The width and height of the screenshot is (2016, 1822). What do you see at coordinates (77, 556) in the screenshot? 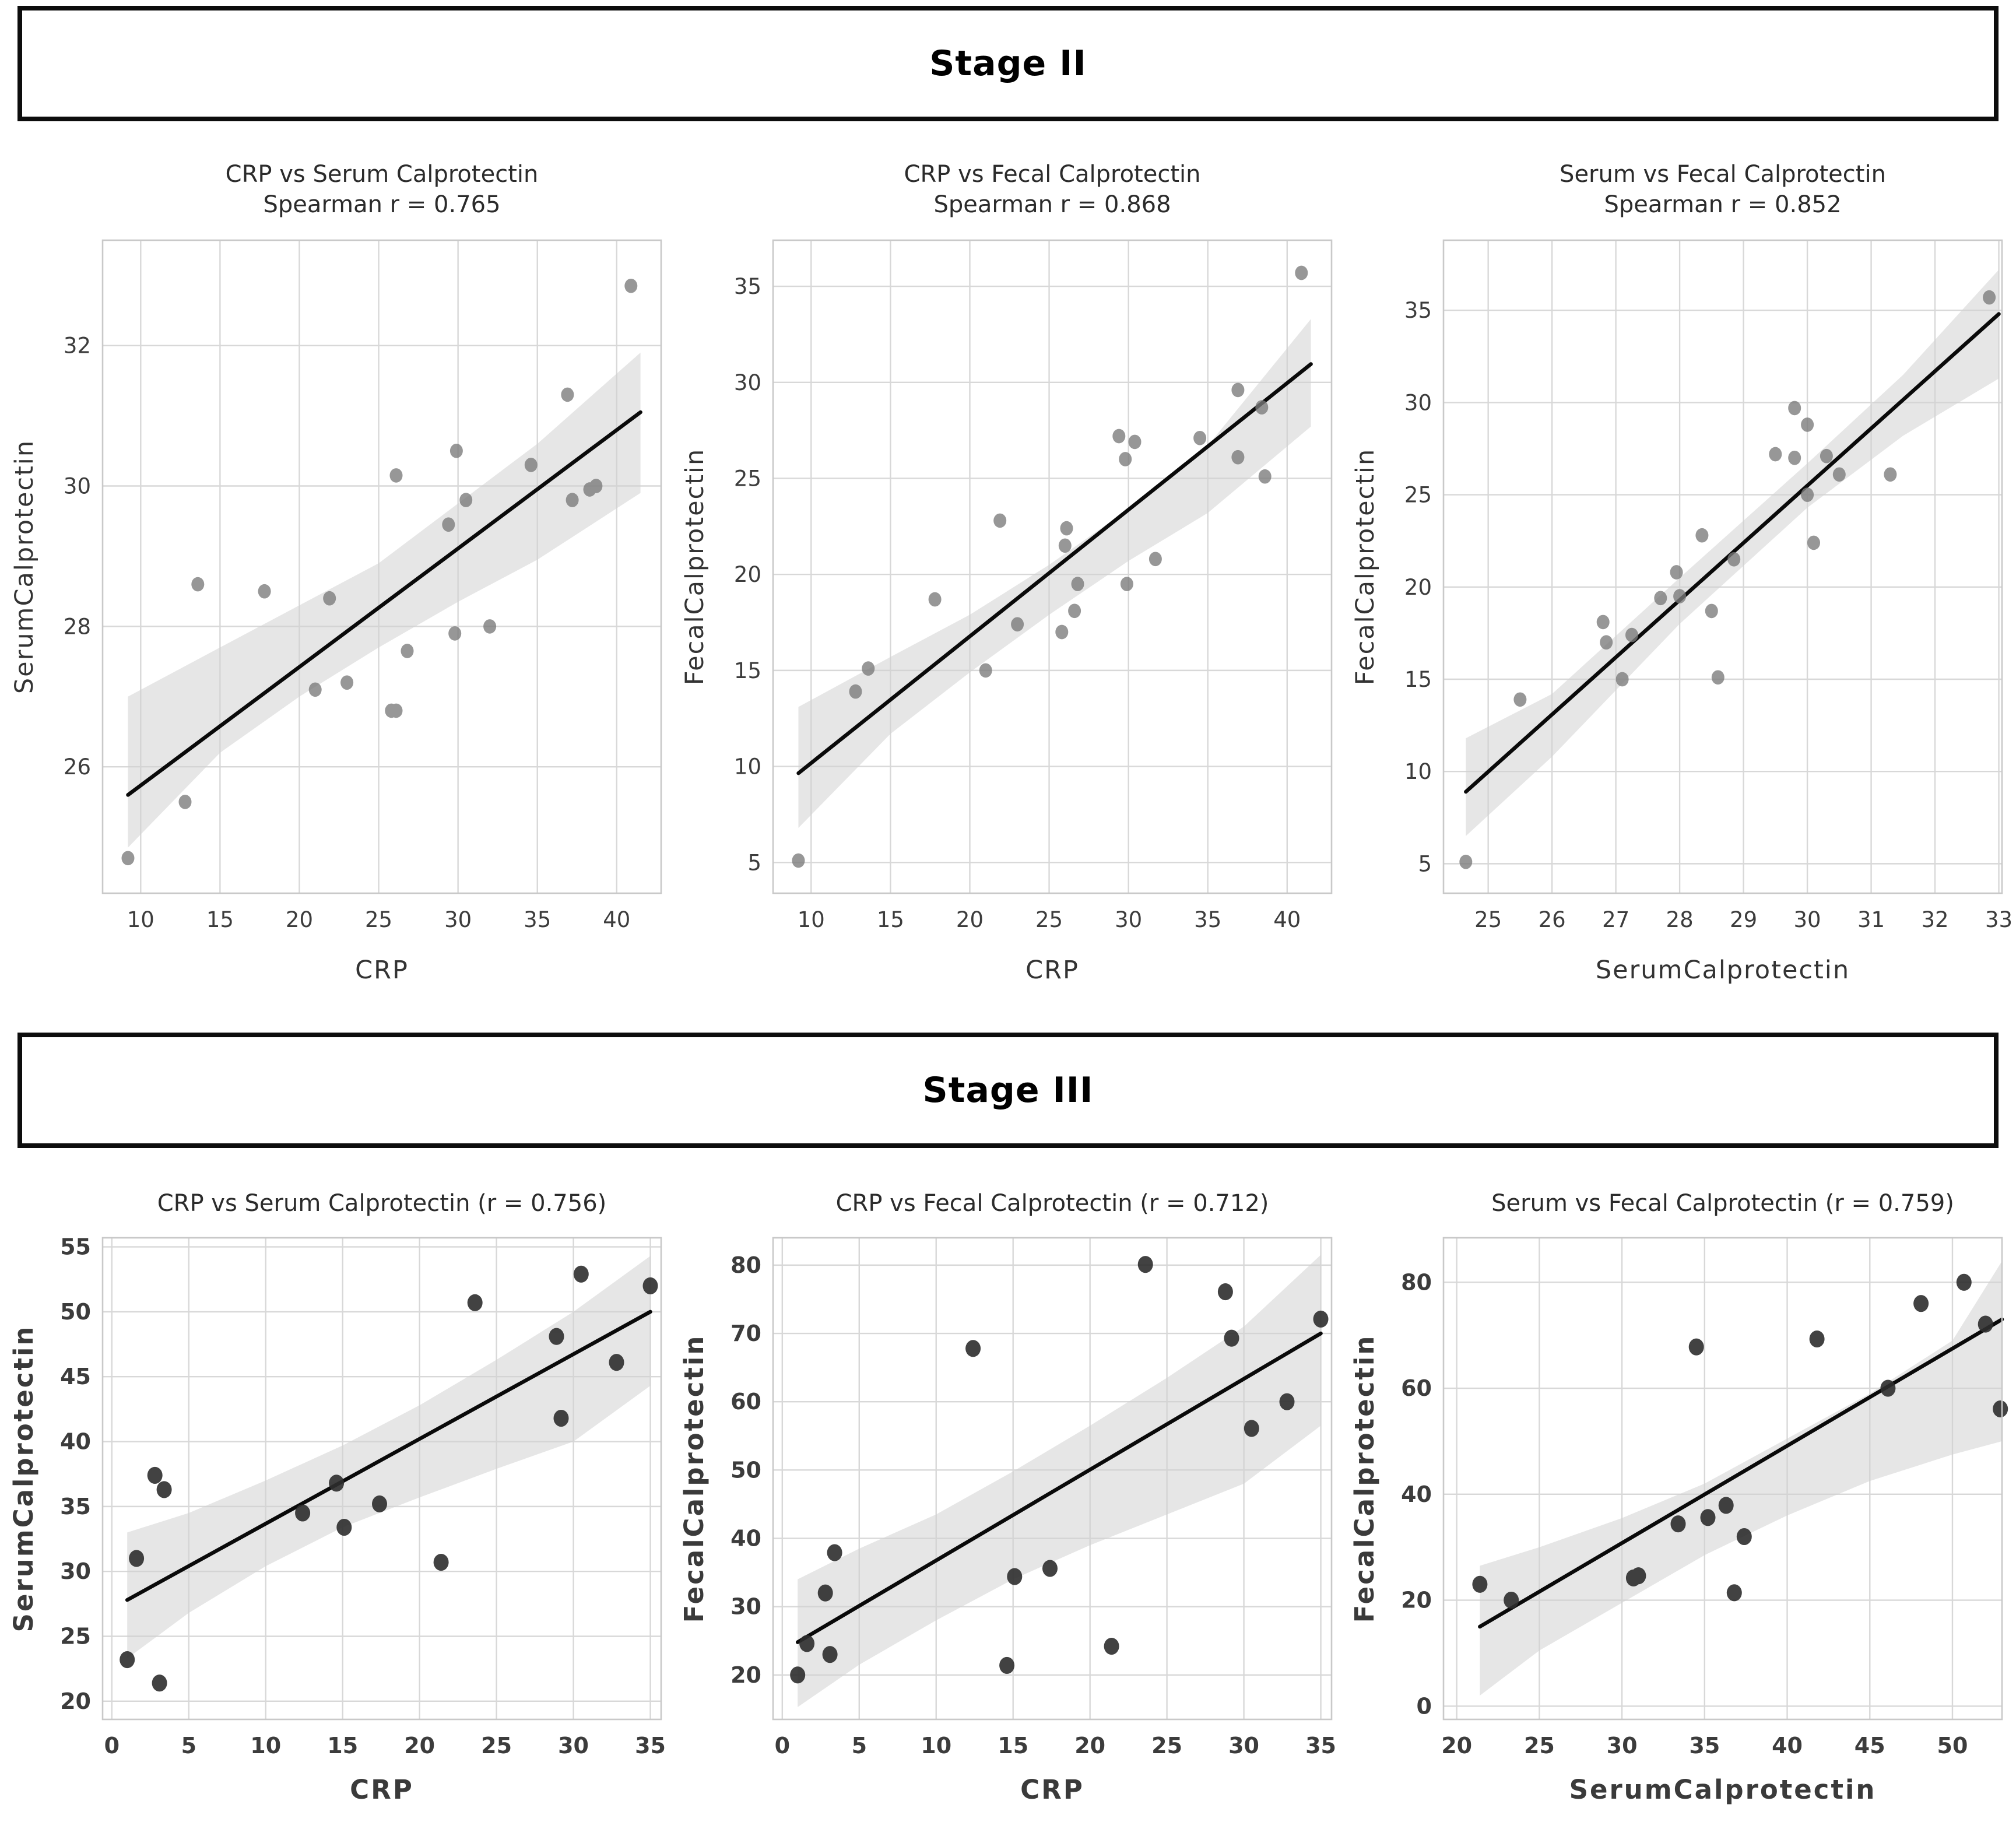
I see `y-tick-labels: 26 28 30 32` at bounding box center [77, 556].